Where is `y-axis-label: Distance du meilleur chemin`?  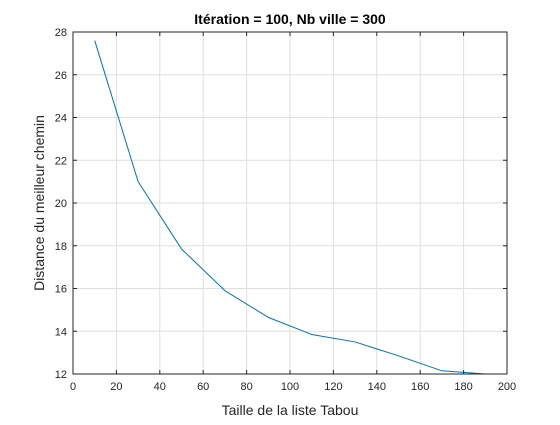
y-axis-label: Distance du meilleur chemin is located at coordinates (39, 203).